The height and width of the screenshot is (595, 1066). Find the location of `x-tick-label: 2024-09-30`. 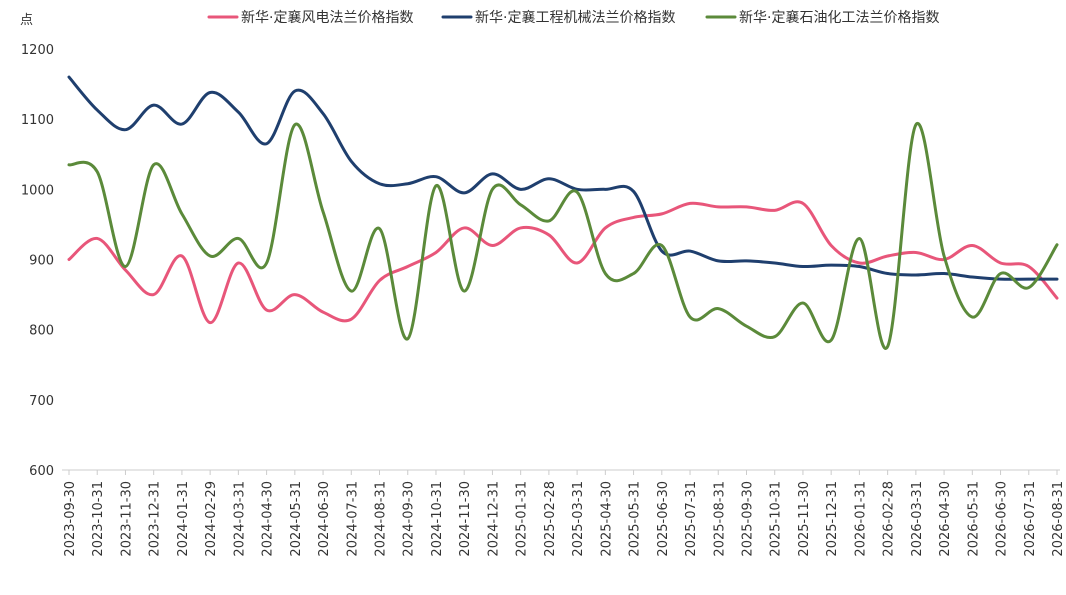

x-tick-label: 2024-09-30 is located at coordinates (409, 519).